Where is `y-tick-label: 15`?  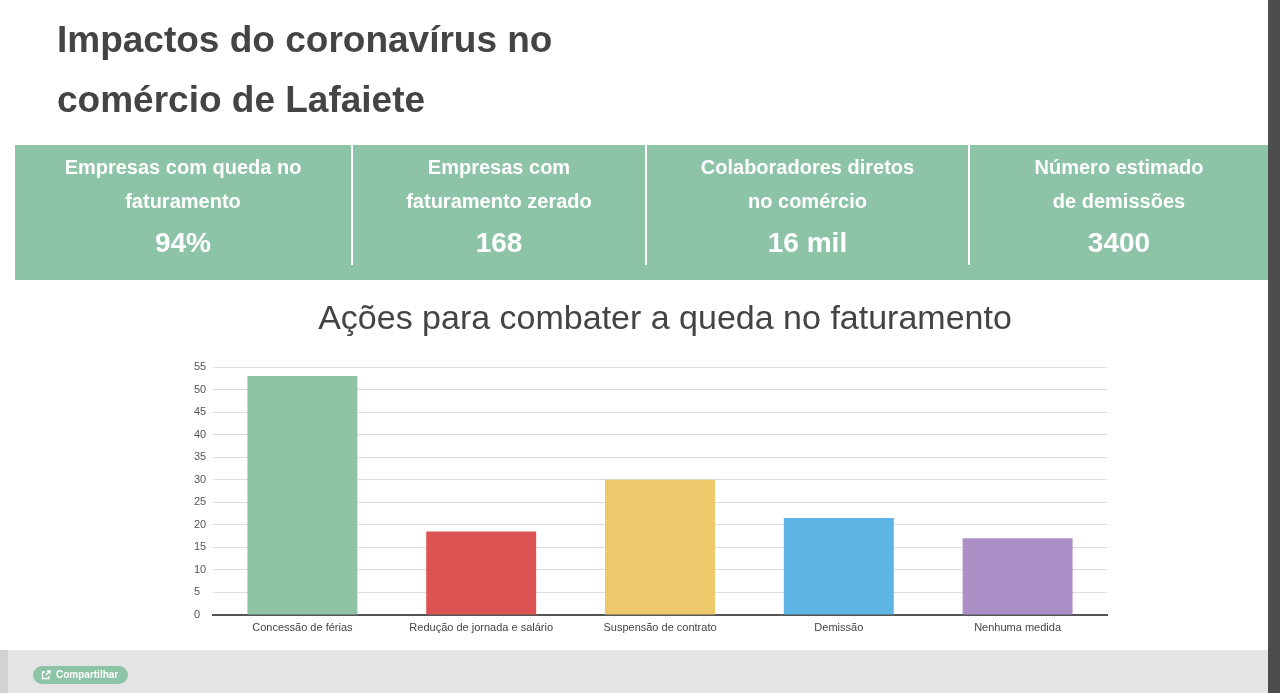
y-tick-label: 15 is located at coordinates (200, 546).